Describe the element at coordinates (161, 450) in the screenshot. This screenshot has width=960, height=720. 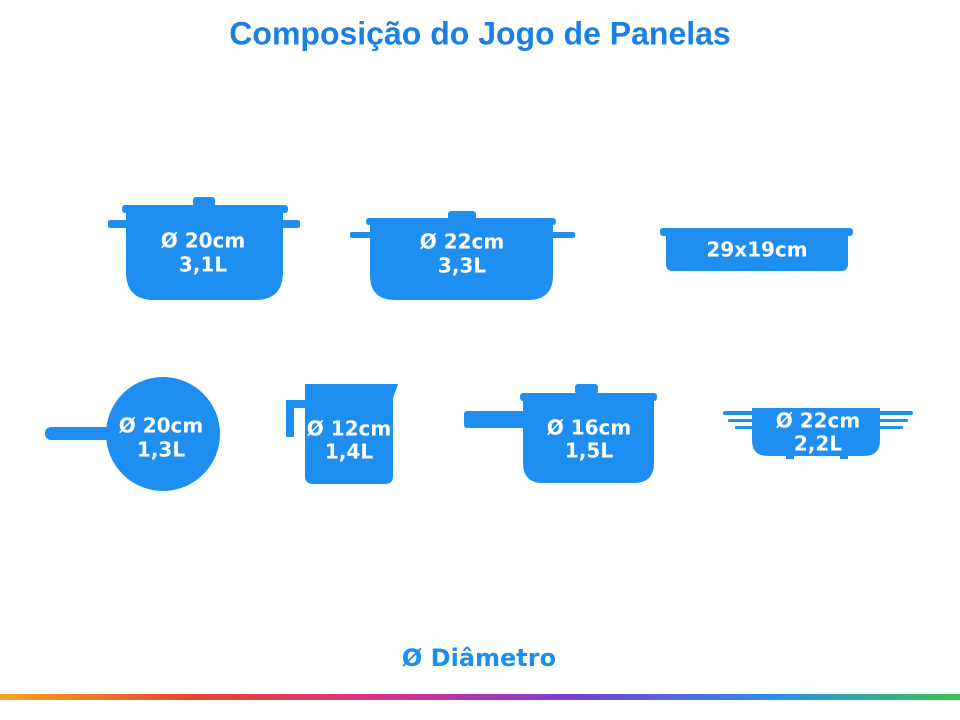
I see `item-label: 1,3L` at that location.